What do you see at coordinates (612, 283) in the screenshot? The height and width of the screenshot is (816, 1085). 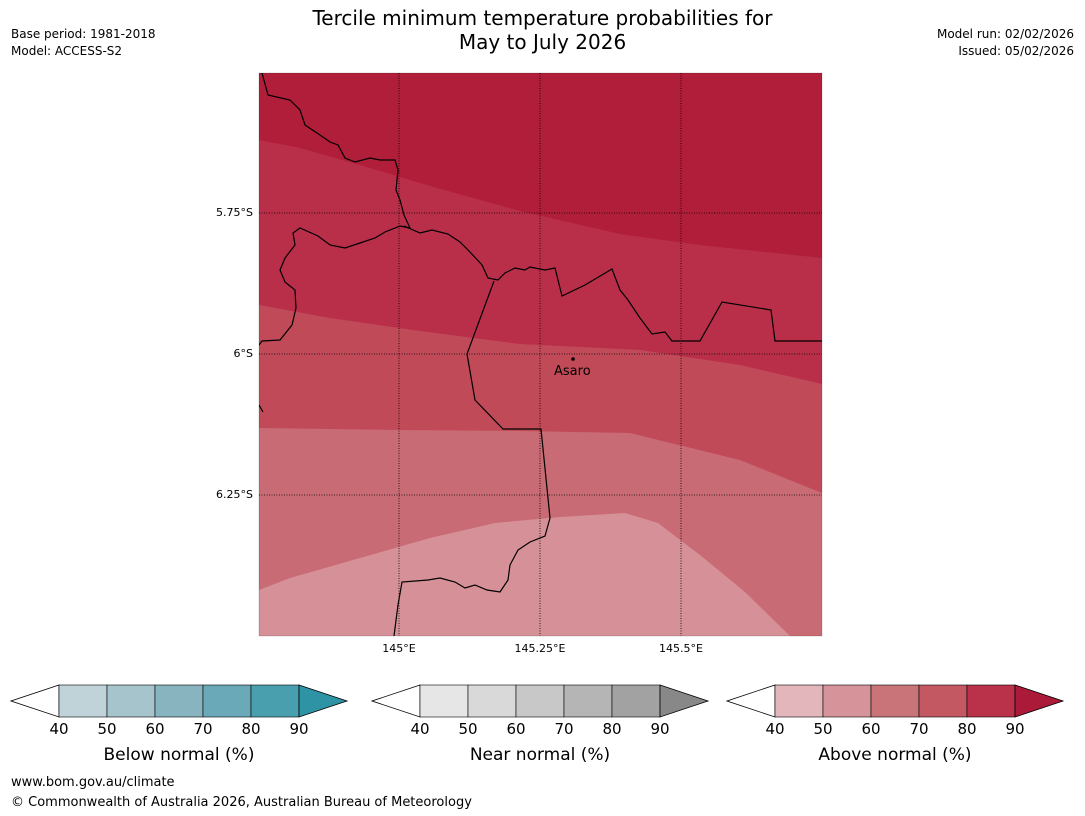 I see `boundary-central` at bounding box center [612, 283].